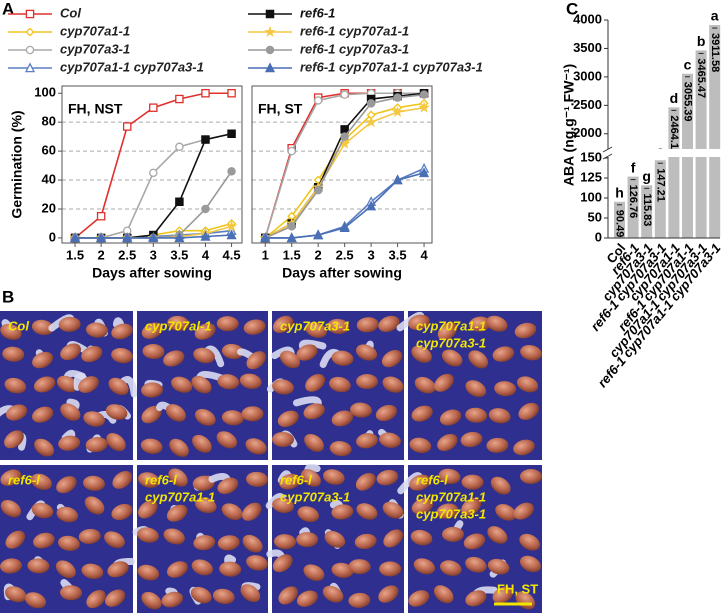 The image size is (724, 615). I want to click on plot-frame, so click(342, 164).